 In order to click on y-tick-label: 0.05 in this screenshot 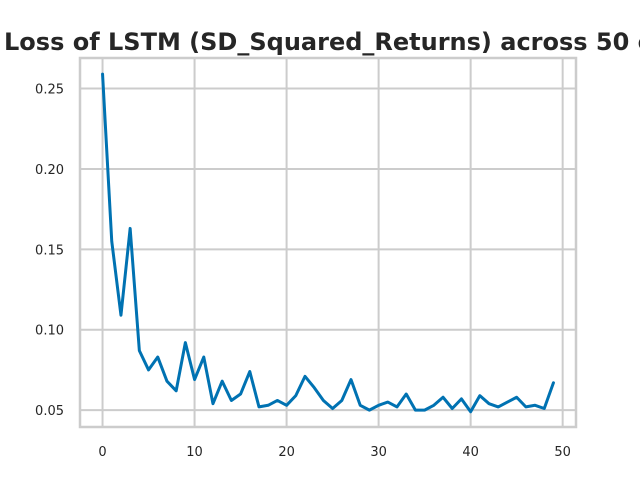, I will do `click(49, 411)`.